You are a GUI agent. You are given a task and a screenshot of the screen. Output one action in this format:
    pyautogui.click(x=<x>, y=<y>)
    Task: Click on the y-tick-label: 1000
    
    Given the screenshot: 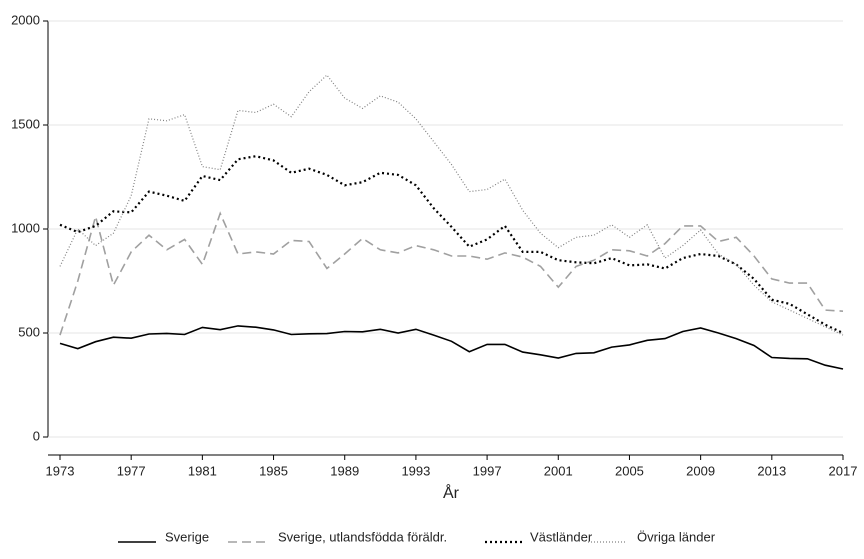 What is the action you would take?
    pyautogui.click(x=25, y=227)
    